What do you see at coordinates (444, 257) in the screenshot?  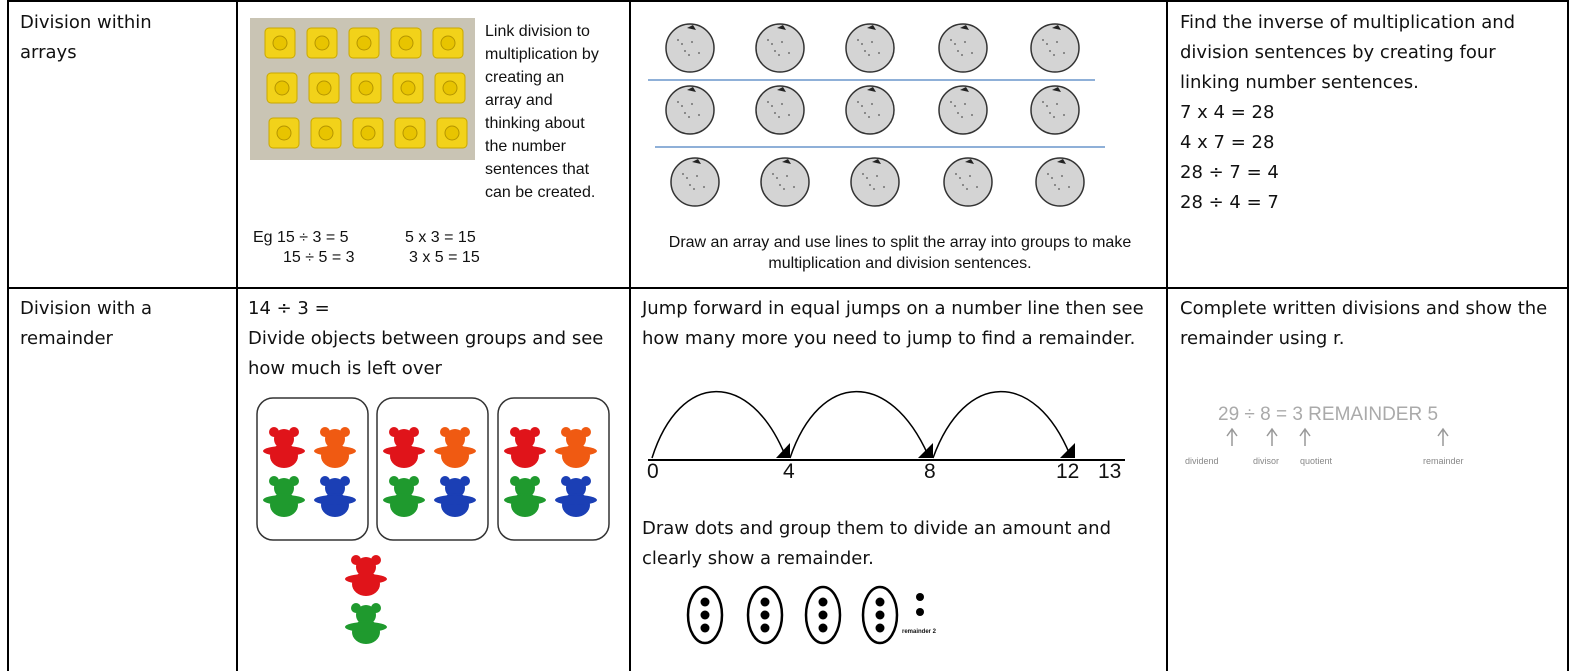 I see `example: 3 x 5 = 15` at bounding box center [444, 257].